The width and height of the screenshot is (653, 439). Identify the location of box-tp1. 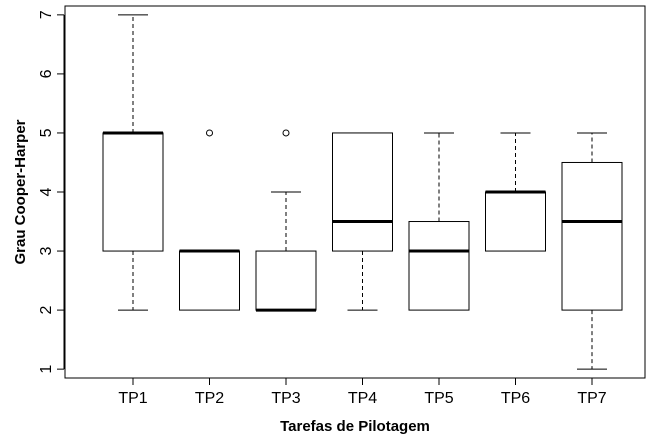
(133, 162).